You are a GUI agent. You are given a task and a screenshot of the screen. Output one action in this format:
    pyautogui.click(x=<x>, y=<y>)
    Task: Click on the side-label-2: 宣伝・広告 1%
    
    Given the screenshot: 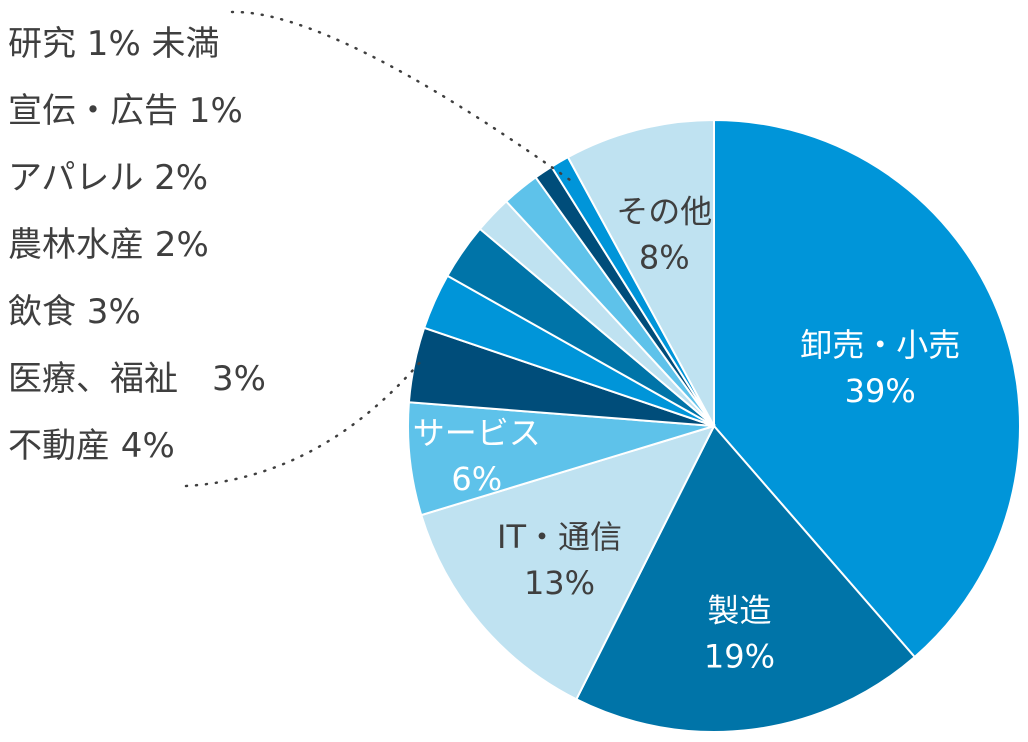 What is the action you would take?
    pyautogui.click(x=125, y=111)
    